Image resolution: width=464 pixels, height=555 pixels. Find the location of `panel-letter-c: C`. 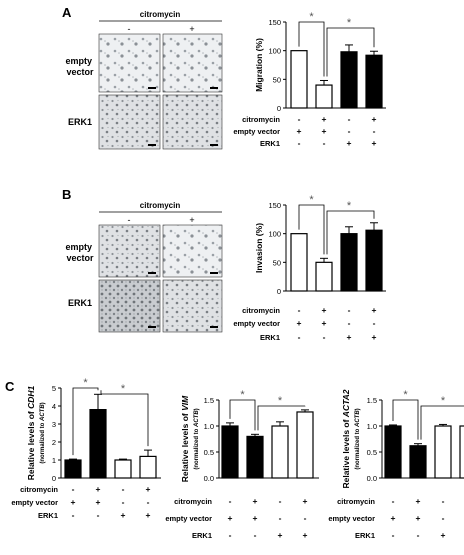

panel-letter-c: C is located at coordinates (10, 386).